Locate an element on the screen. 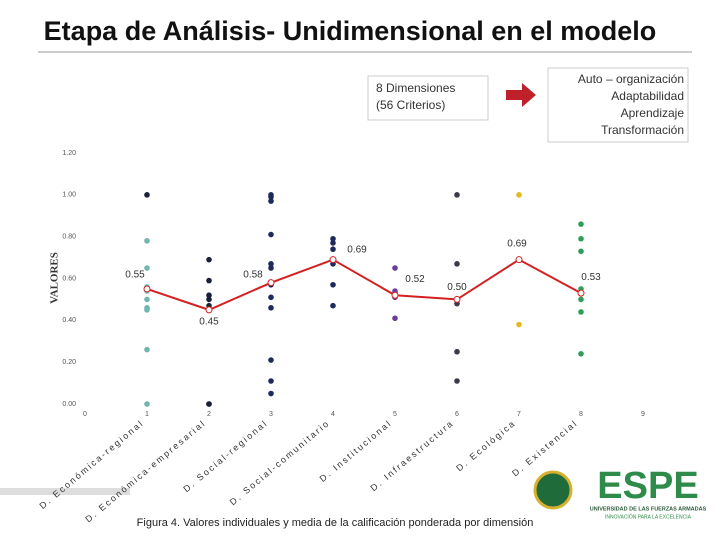 Image resolution: width=720 pixels, height=540 pixels. x-tick-label: 9 is located at coordinates (643, 414).